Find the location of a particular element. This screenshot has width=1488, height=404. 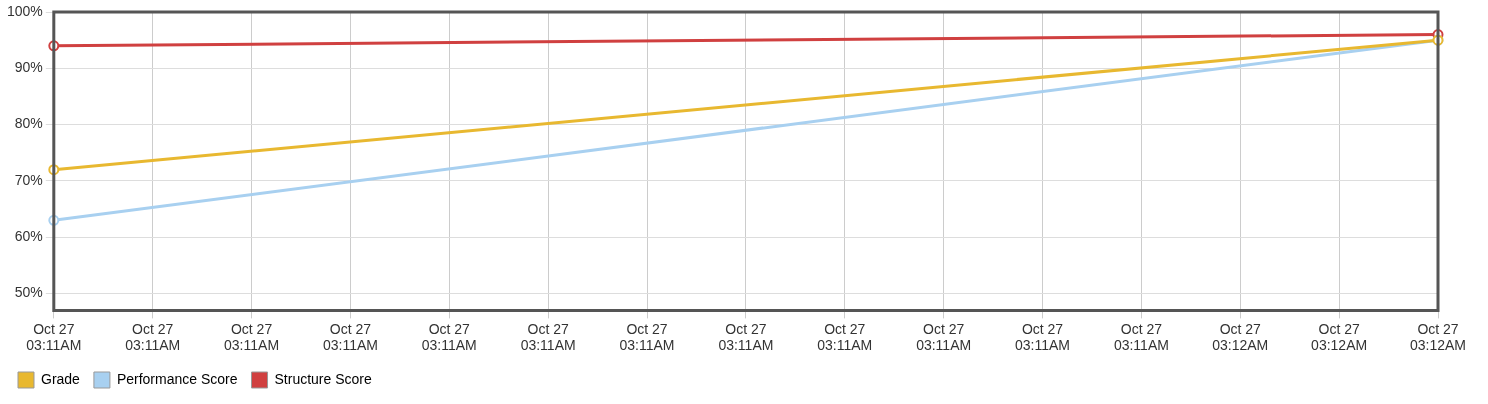

y-tick-label: 100% is located at coordinates (24, 10).